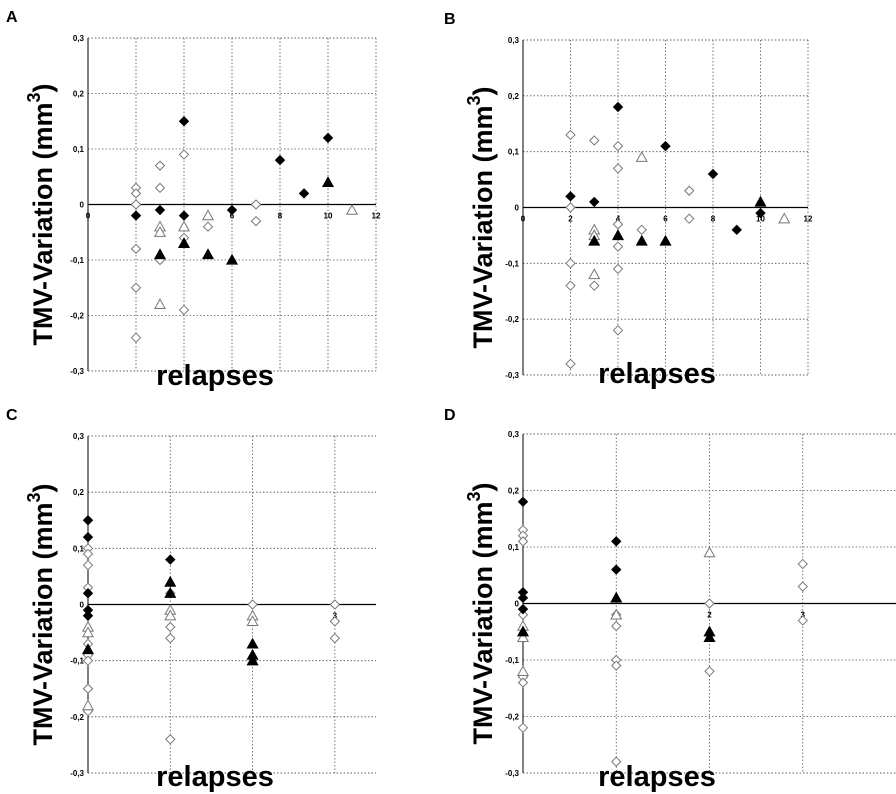  I want to click on x-tick-label: 4, so click(618, 219).